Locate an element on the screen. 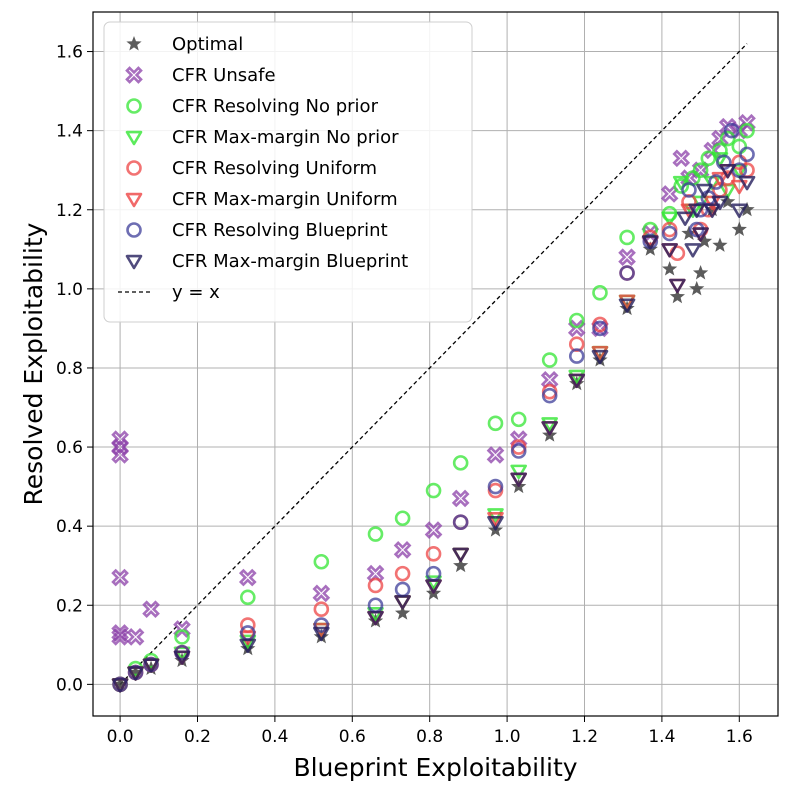 This screenshot has width=793, height=793. x-tick-label: 0.4 is located at coordinates (274, 737).